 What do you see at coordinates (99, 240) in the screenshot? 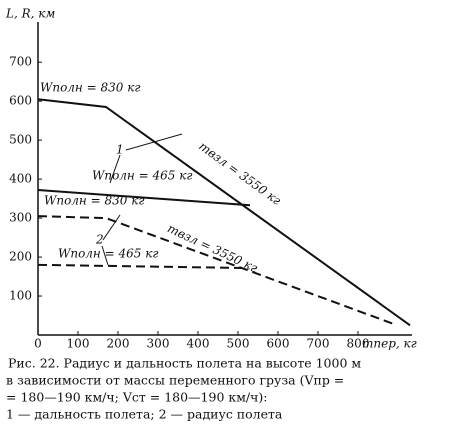
I see `annotation: 2` at bounding box center [99, 240].